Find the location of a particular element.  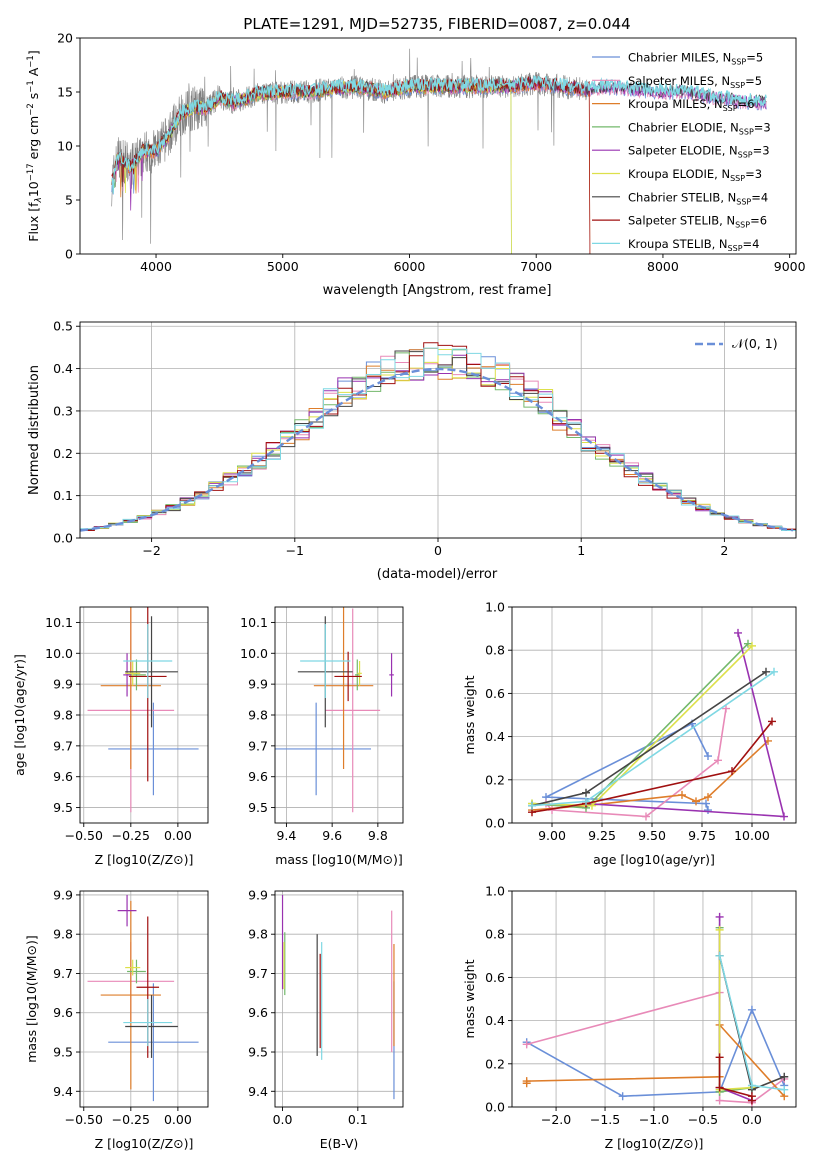

x-tick-label: −0.5 is located at coordinates (703, 1119).